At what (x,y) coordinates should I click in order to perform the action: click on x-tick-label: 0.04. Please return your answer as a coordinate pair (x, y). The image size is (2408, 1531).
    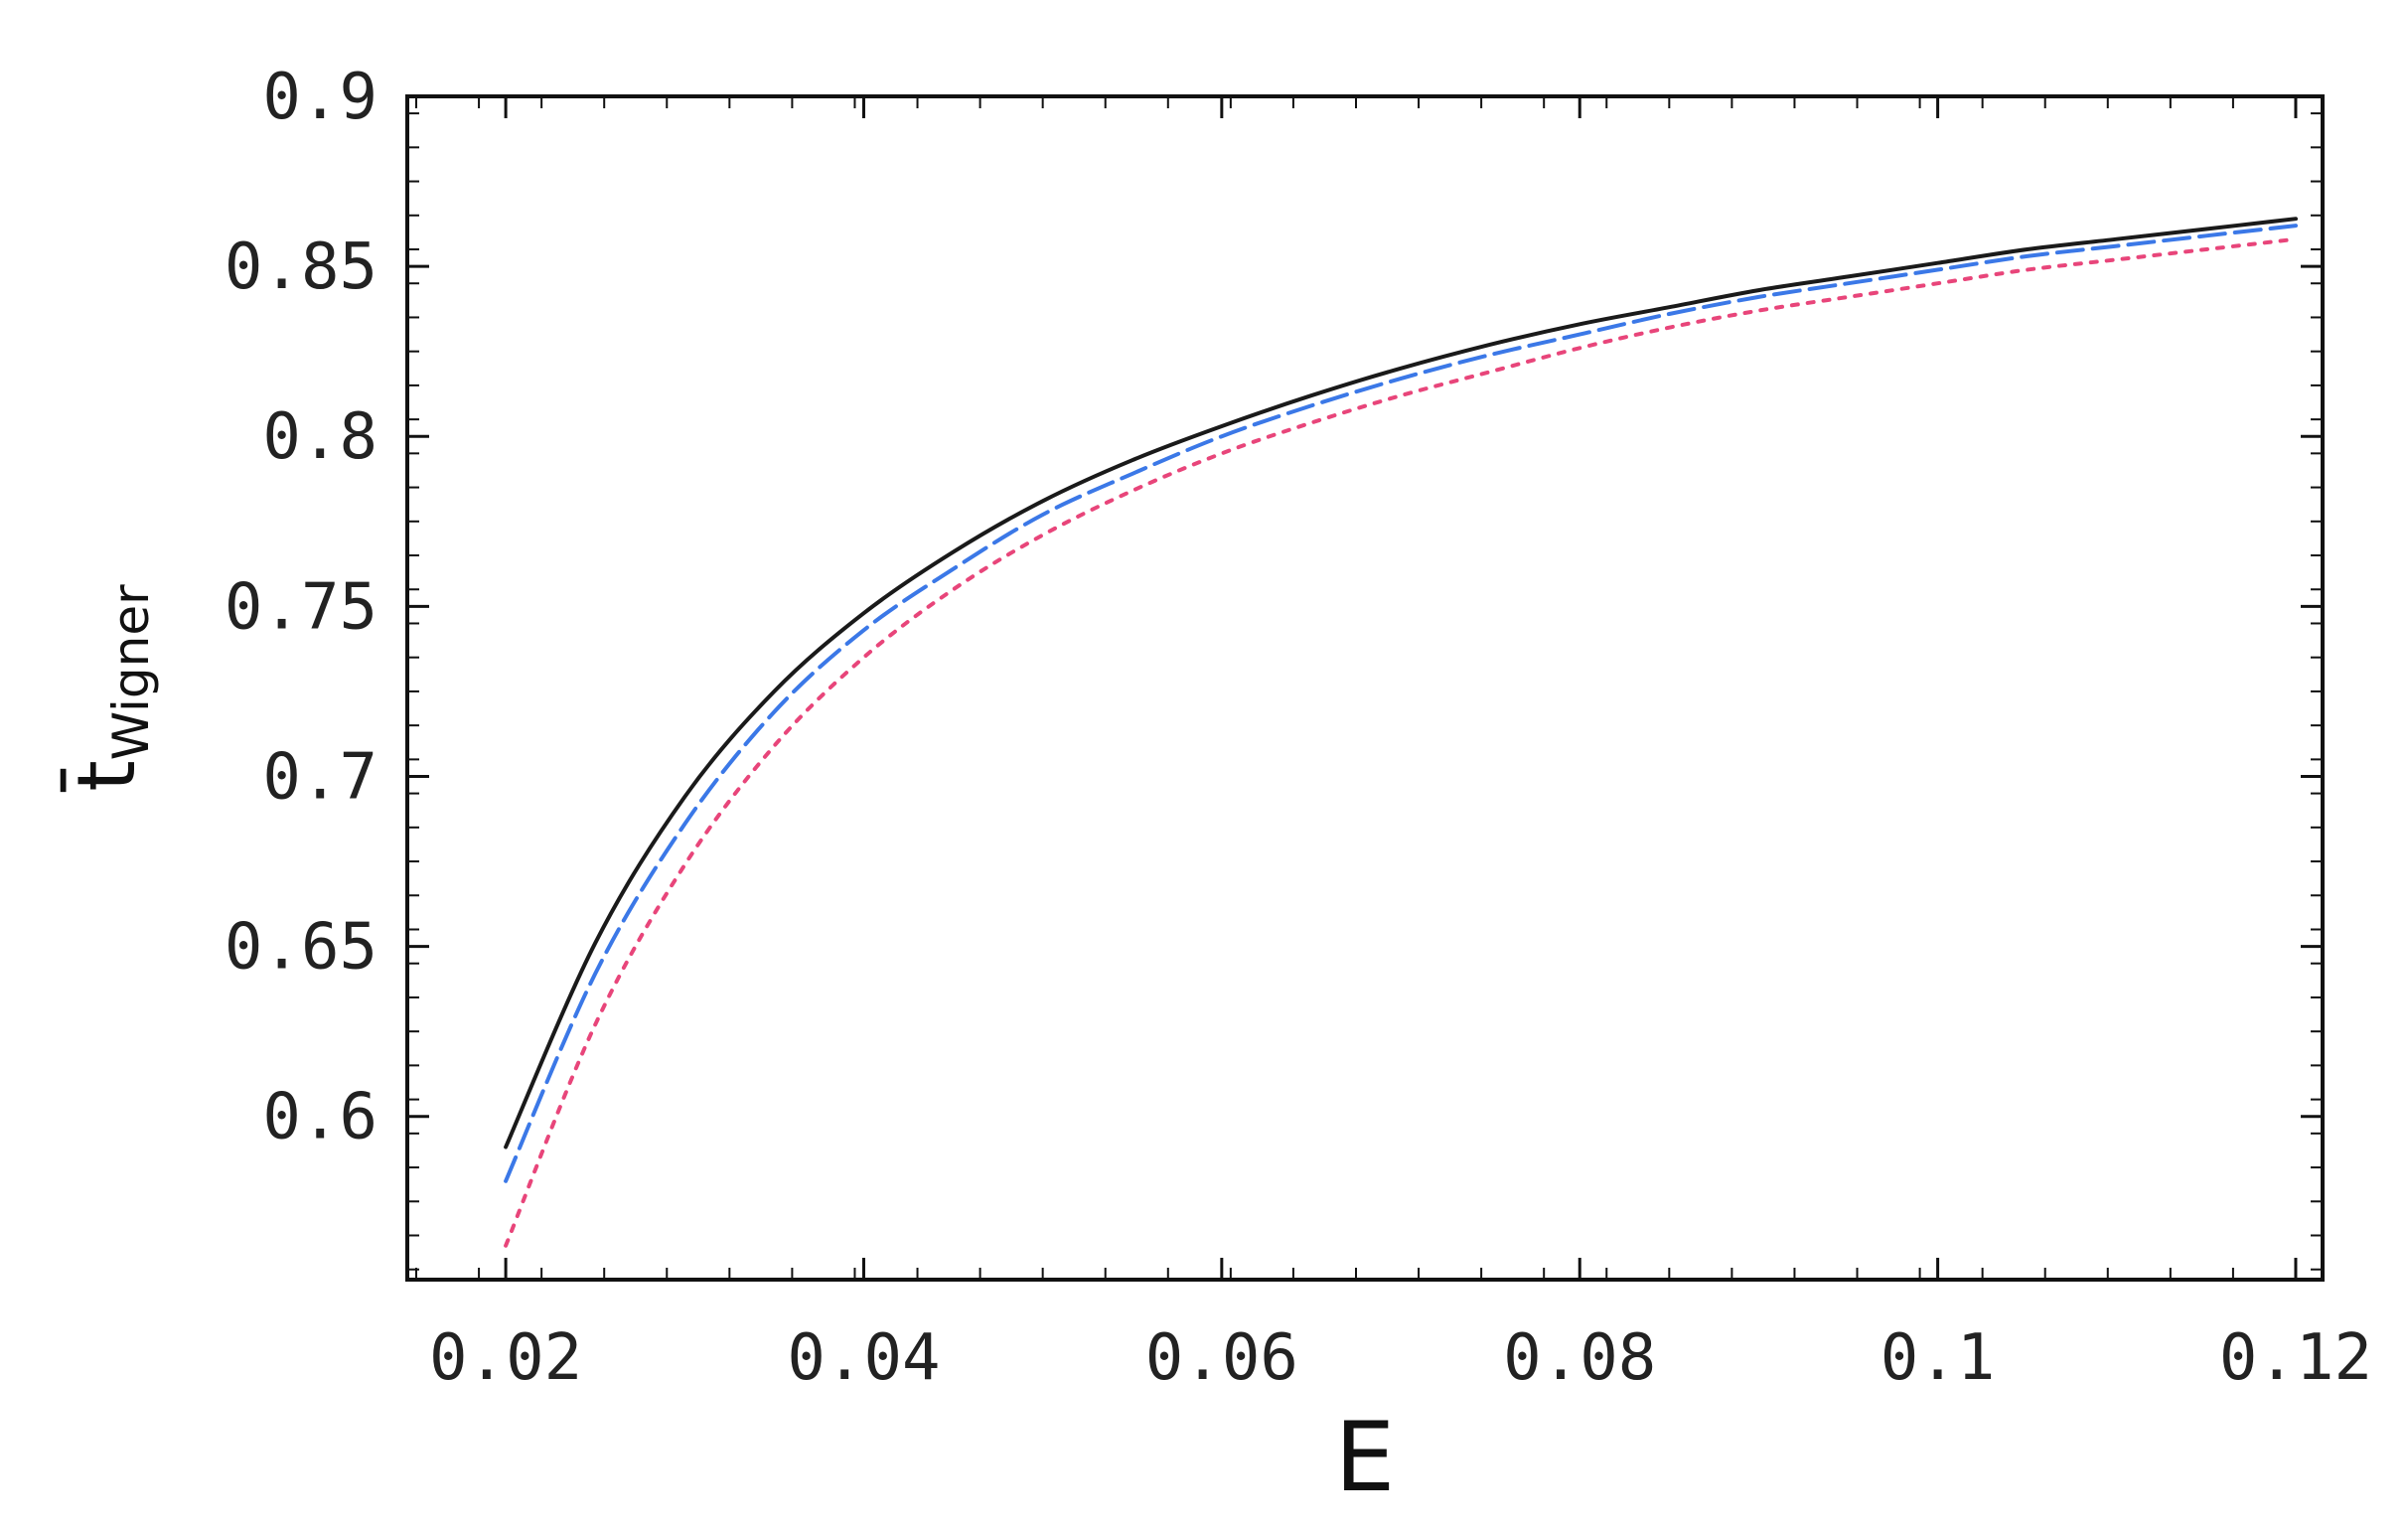
    Looking at the image, I should click on (864, 1358).